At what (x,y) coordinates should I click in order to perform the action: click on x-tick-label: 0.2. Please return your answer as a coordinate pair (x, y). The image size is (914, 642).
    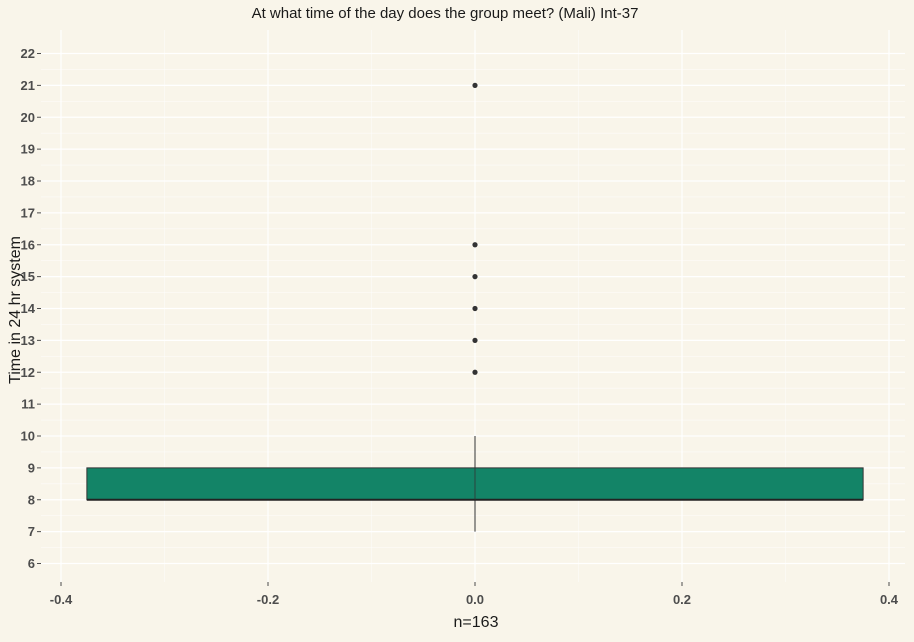
    Looking at the image, I should click on (682, 599).